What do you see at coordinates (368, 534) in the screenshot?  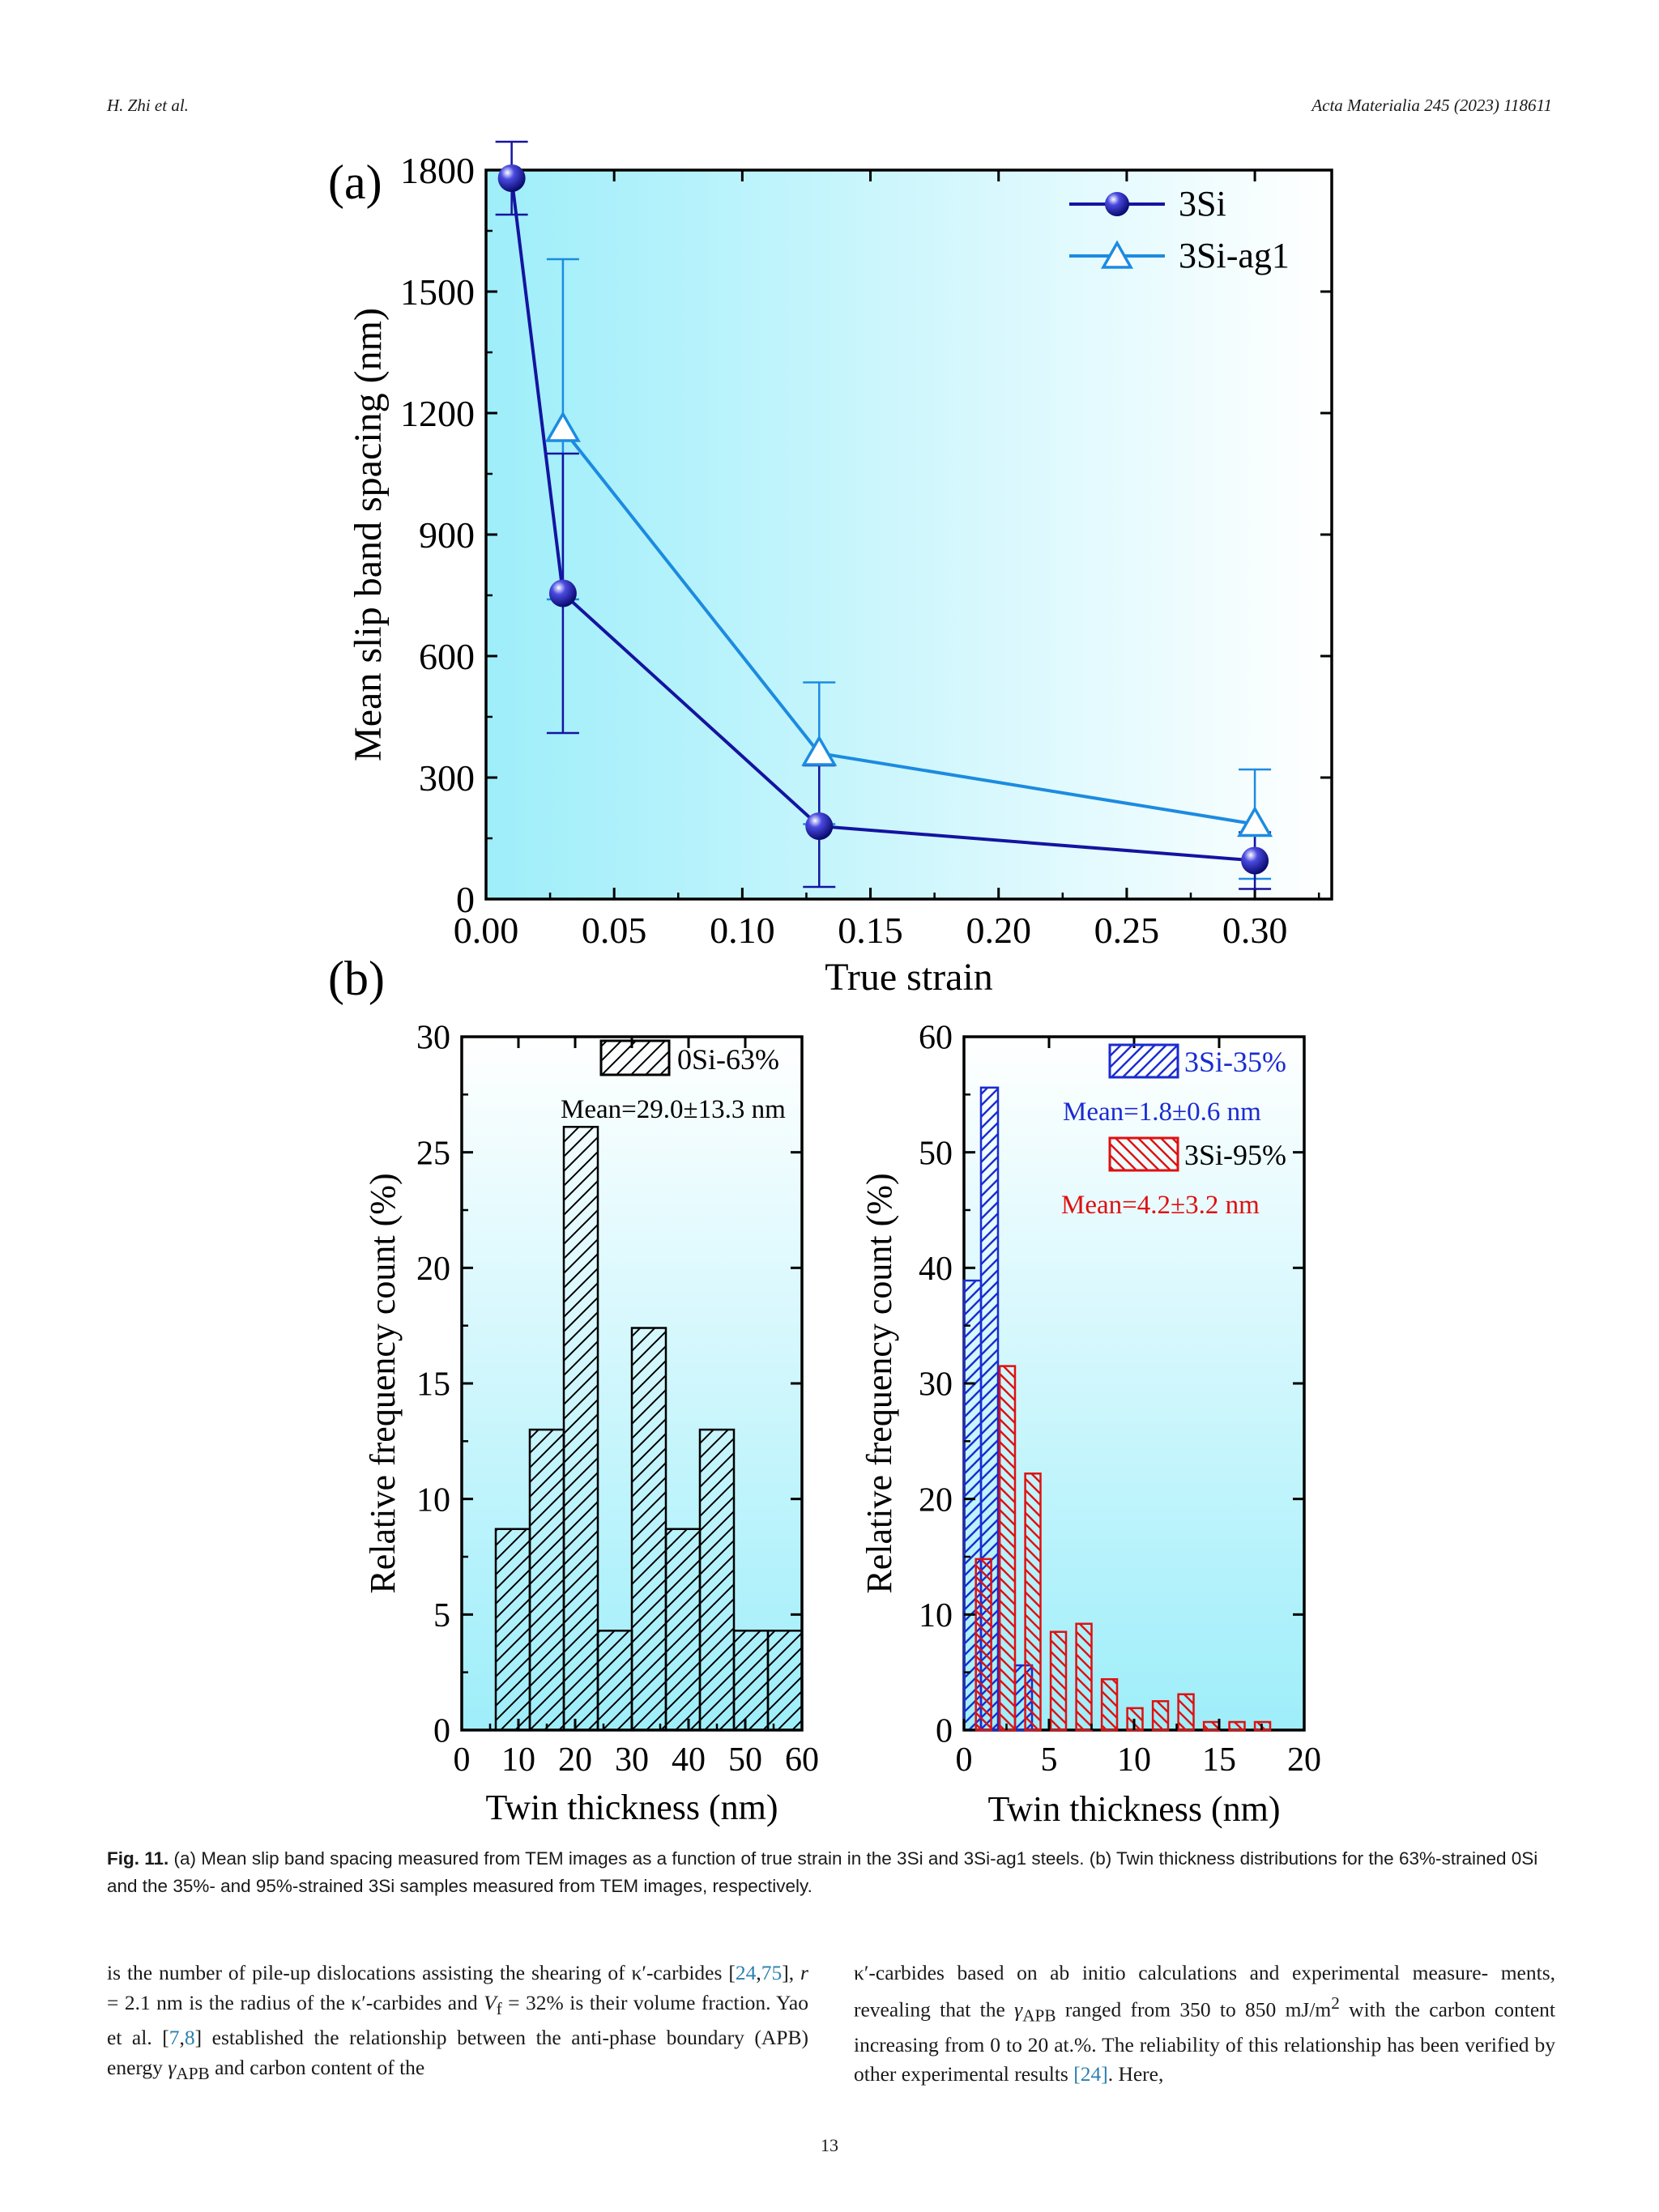 I see `y-axis-label-a: Mean slip band spacing (nm)` at bounding box center [368, 534].